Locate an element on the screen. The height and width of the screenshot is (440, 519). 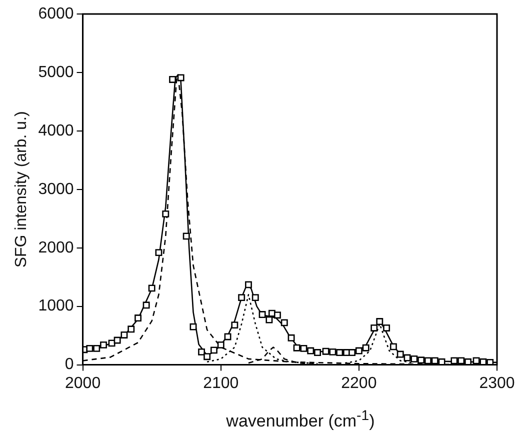
y-tick-label: 2000 is located at coordinates (56, 247).